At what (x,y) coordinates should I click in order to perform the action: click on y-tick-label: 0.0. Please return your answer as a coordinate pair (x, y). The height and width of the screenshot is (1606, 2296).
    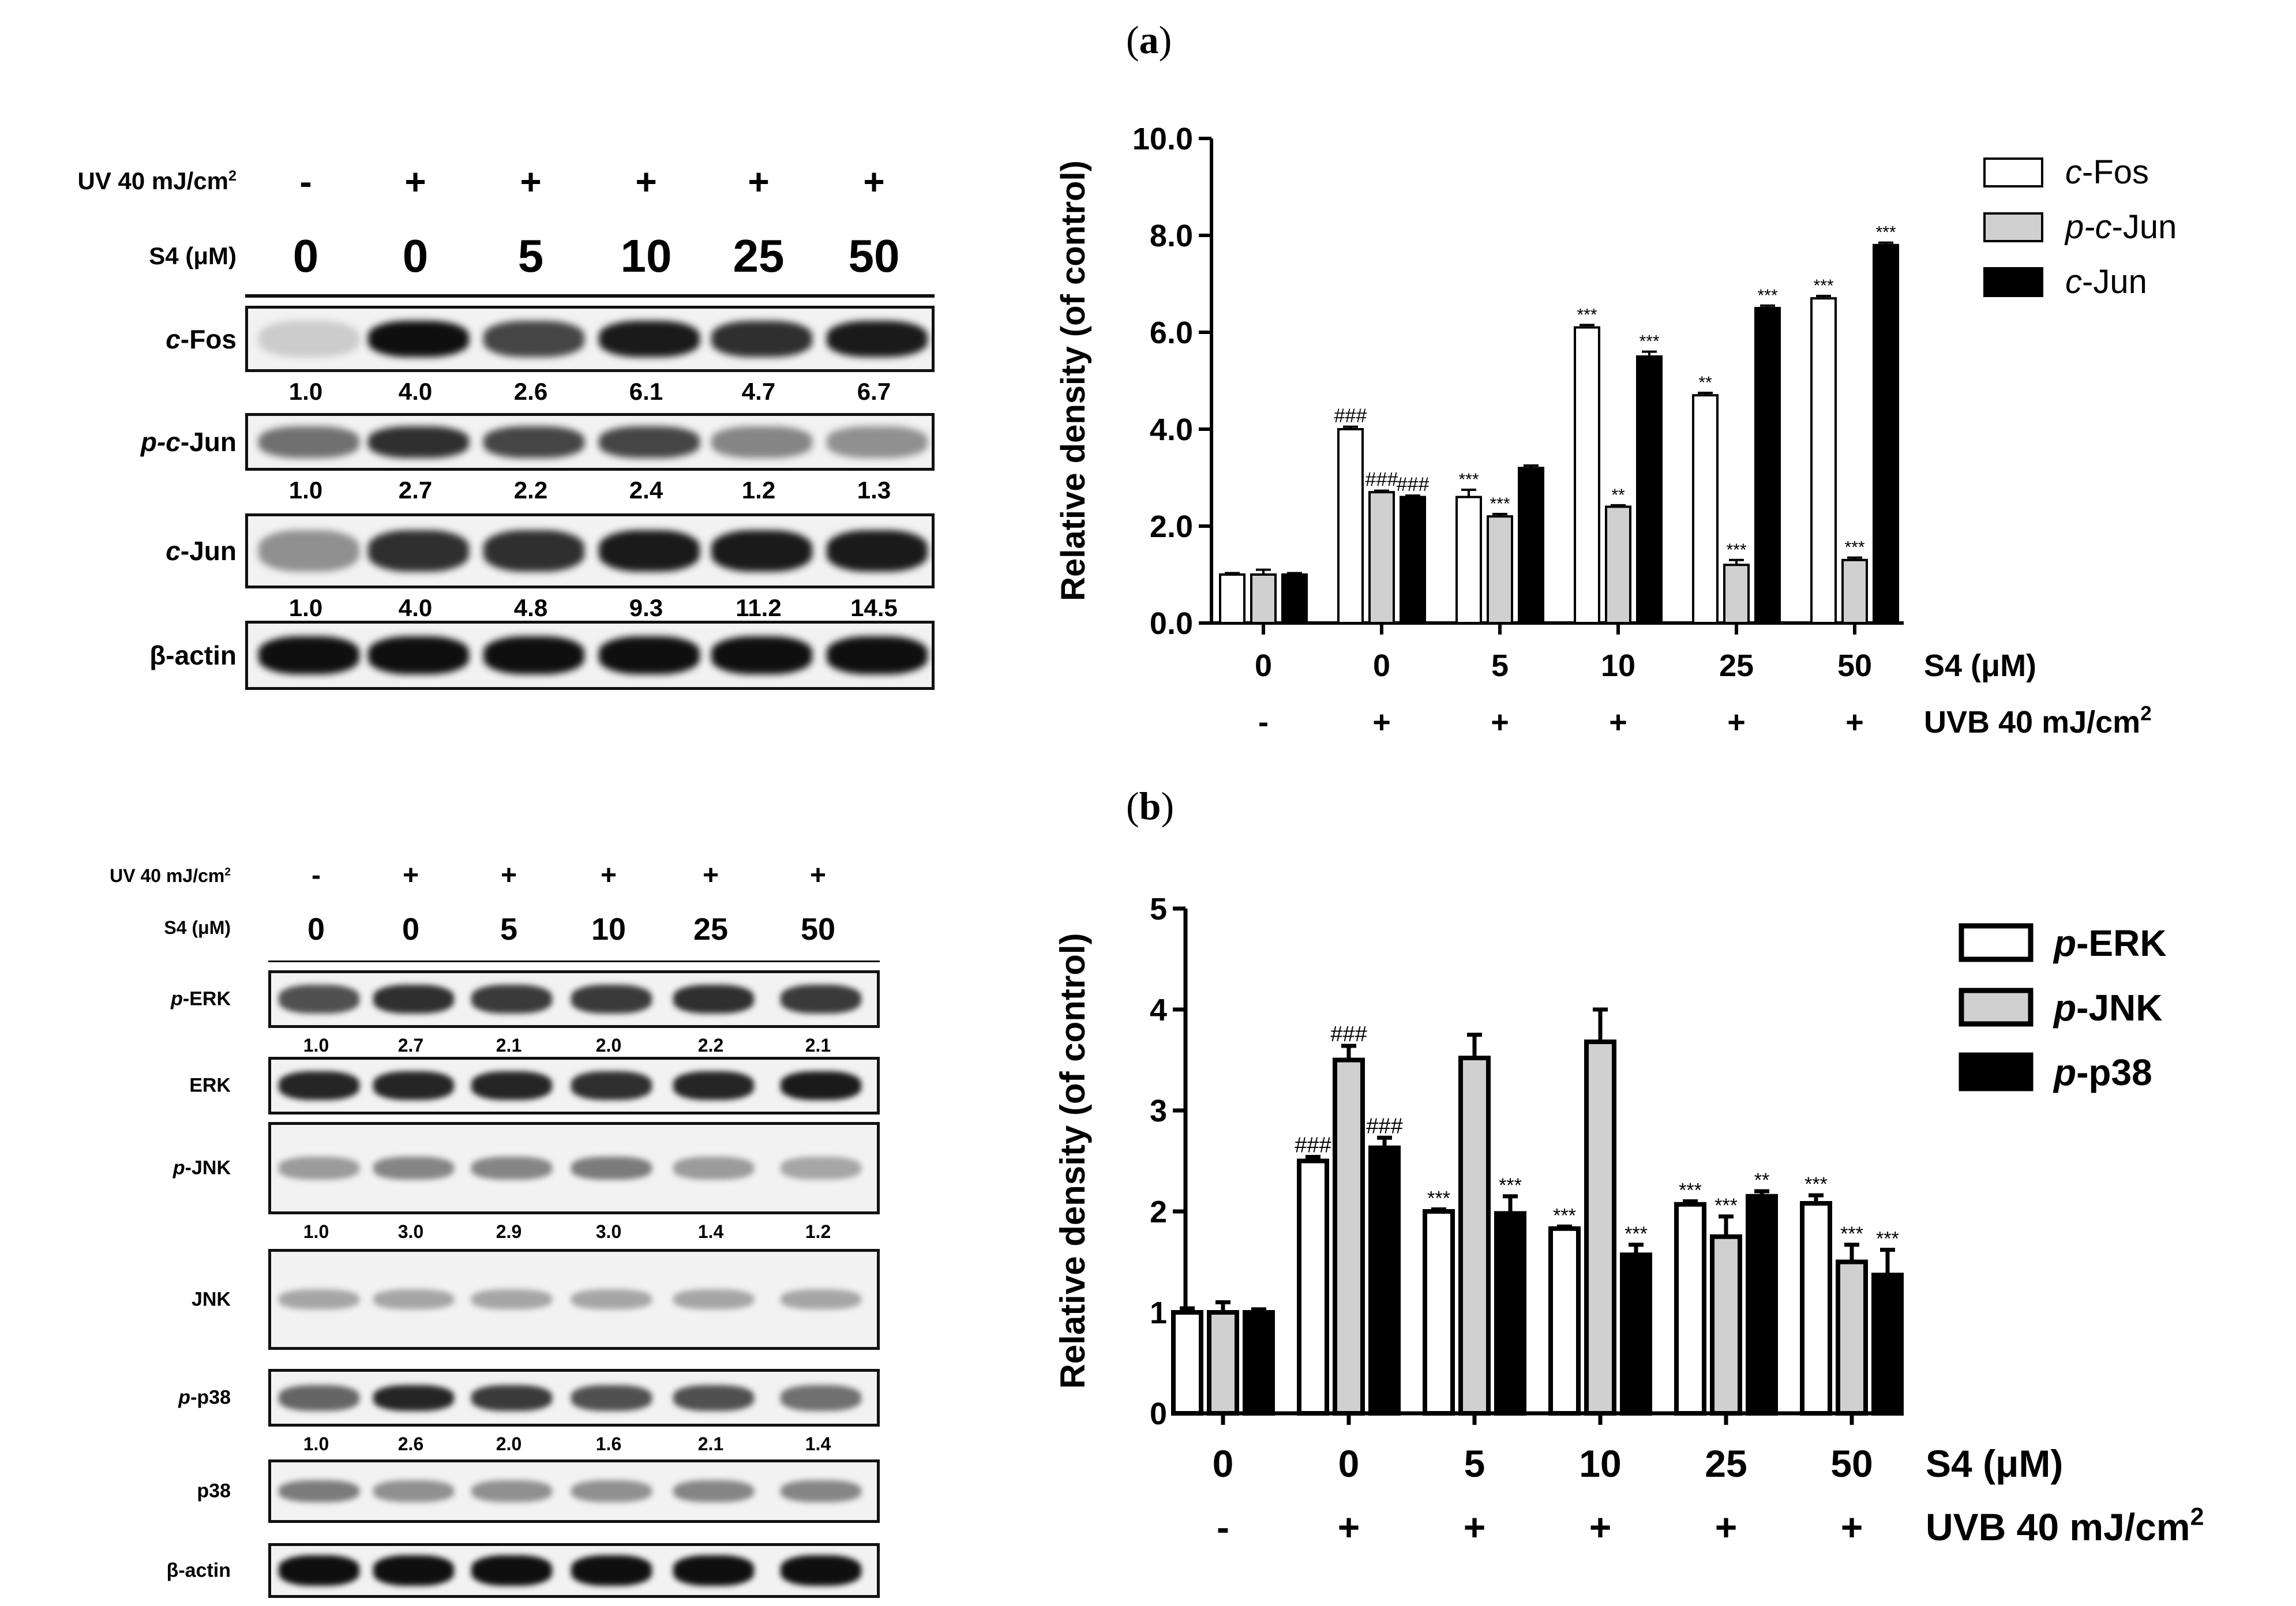
    Looking at the image, I should click on (1172, 623).